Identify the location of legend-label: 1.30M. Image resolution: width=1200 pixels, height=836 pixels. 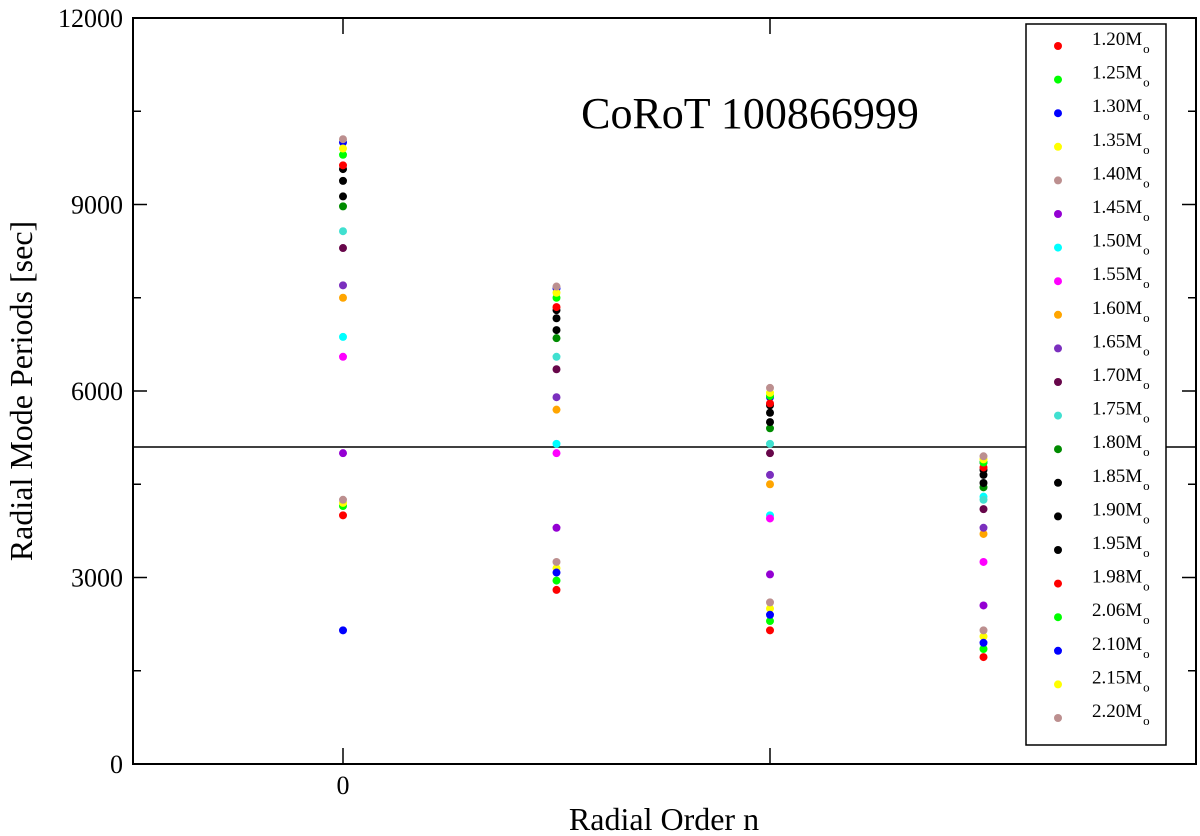
(1117, 106).